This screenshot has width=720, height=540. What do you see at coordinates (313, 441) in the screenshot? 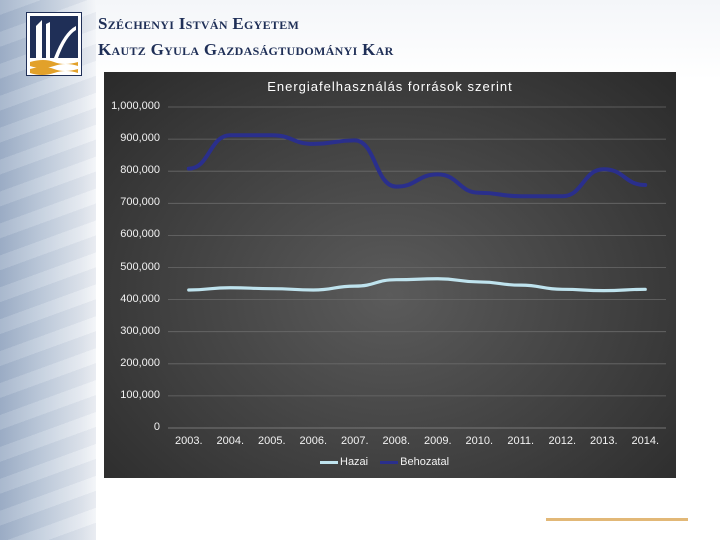
I see `x-tick-label: 2006.` at bounding box center [313, 441].